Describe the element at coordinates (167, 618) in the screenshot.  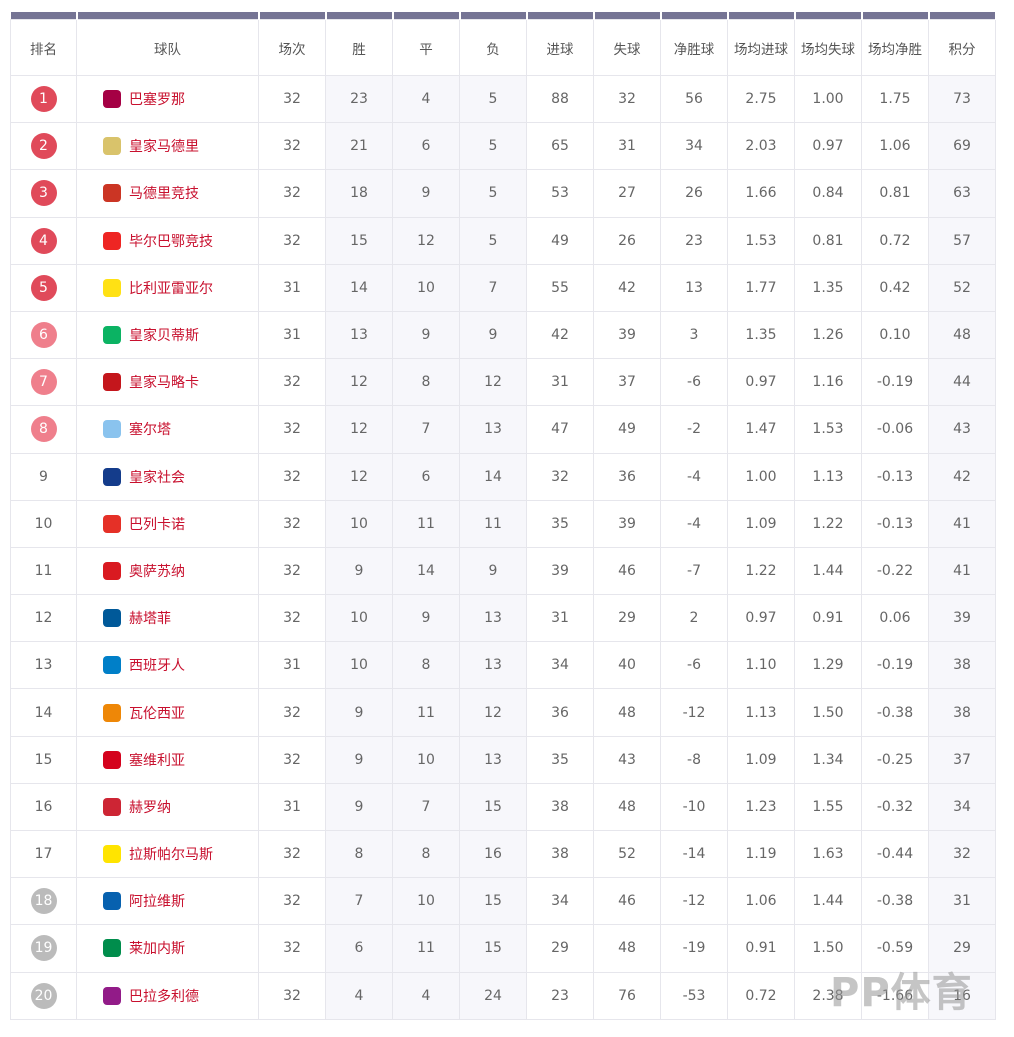
I see `team-link: 赫塔菲` at that location.